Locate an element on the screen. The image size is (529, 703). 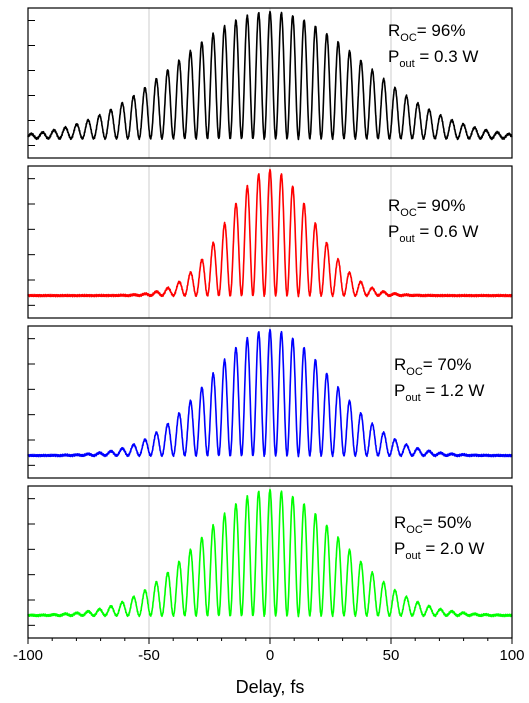
annotation-pout: Pout = 2.0 W is located at coordinates (439, 550).